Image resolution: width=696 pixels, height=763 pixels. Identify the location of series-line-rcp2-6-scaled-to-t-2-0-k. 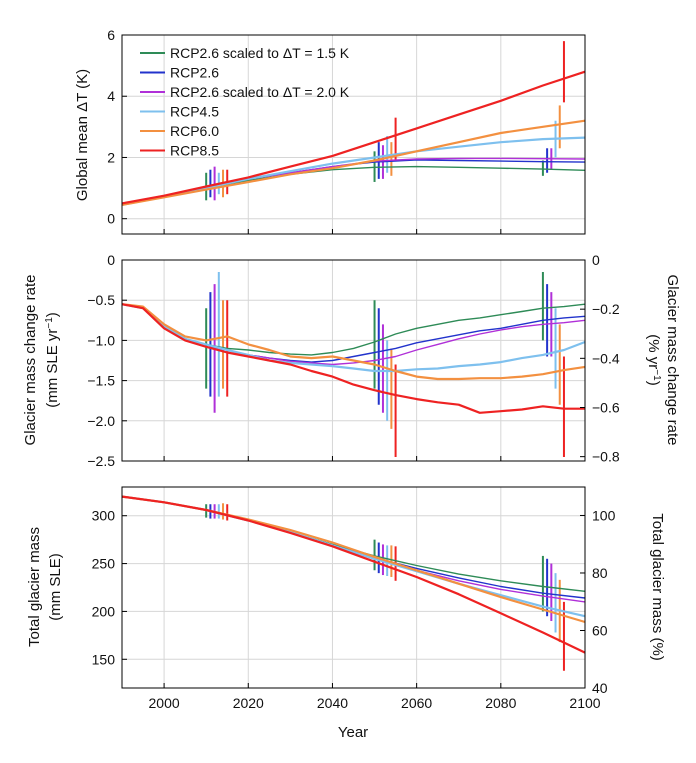
(353, 334).